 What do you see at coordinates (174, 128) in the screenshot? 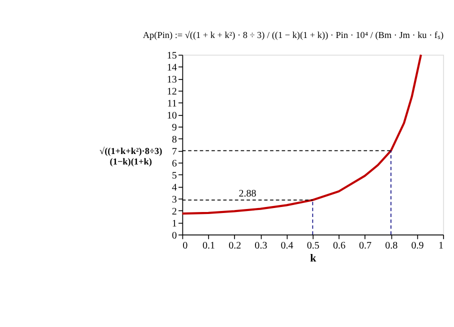
I see `y-tick-label: 9` at bounding box center [174, 128].